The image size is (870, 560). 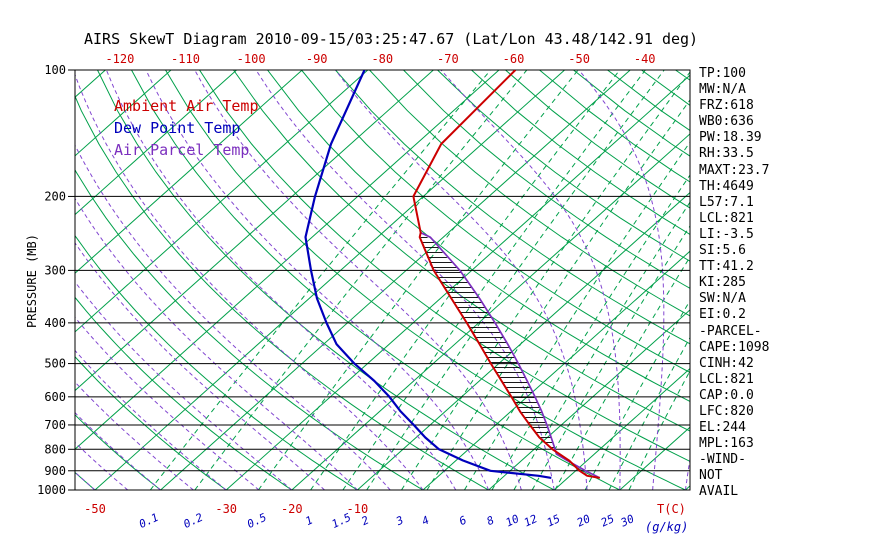 What do you see at coordinates (531, 521) in the screenshot?
I see `mixing-ratio-label: 12` at bounding box center [531, 521].